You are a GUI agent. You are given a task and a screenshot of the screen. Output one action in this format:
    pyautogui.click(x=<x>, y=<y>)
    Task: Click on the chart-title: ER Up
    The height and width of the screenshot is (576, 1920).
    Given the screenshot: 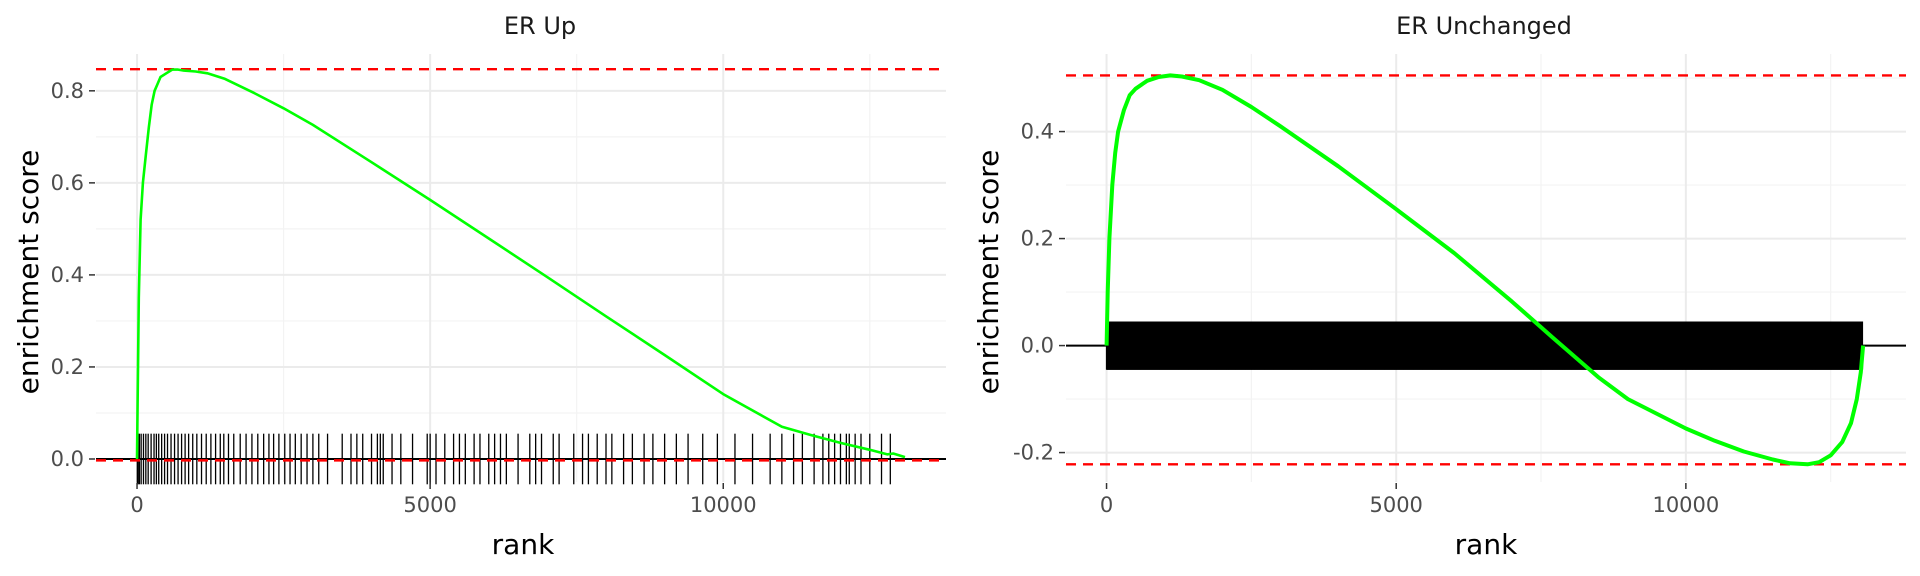 What is the action you would take?
    pyautogui.click(x=540, y=26)
    